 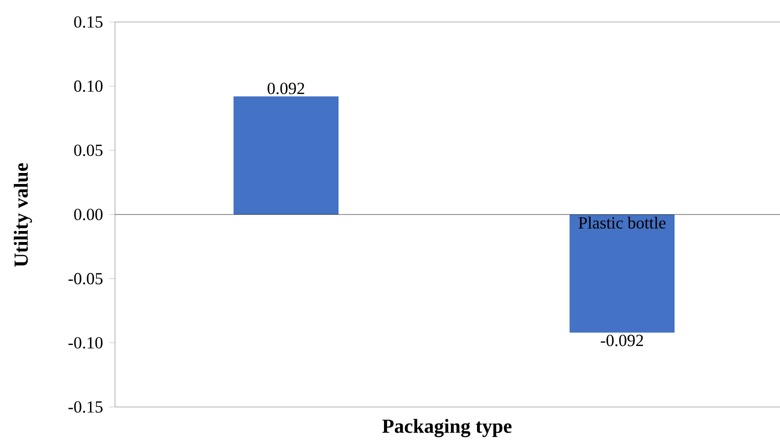 What do you see at coordinates (88, 86) in the screenshot?
I see `y-tick-label: 0.10` at bounding box center [88, 86].